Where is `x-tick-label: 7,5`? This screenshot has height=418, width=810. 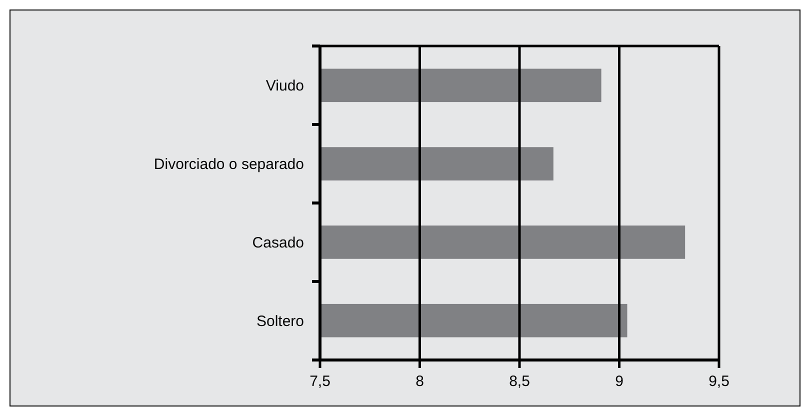
x-tick-label: 7,5 is located at coordinates (320, 381).